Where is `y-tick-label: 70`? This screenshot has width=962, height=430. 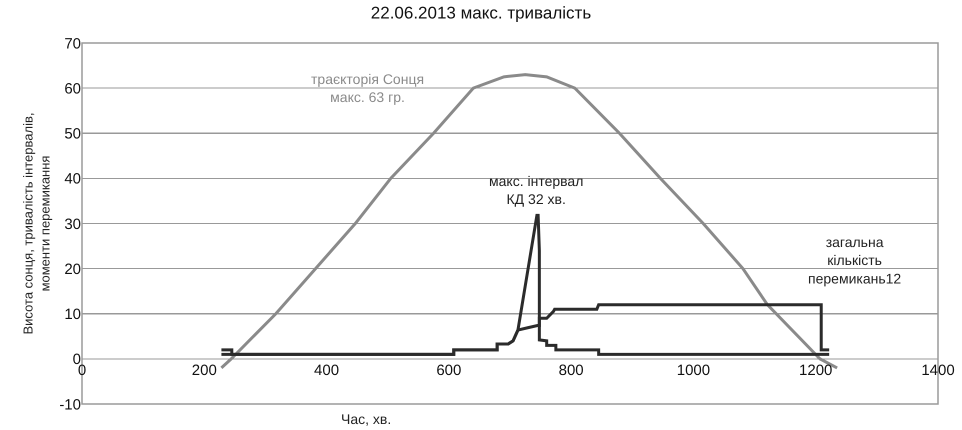
y-tick-label: 70 is located at coordinates (72, 43).